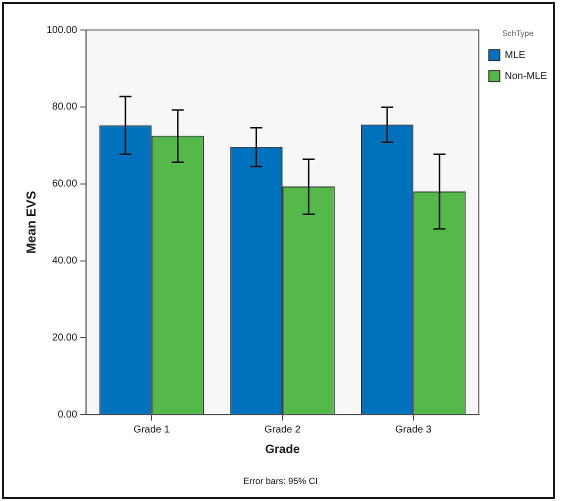  Describe the element at coordinates (68, 414) in the screenshot. I see `y-tick-label: 0.00` at that location.